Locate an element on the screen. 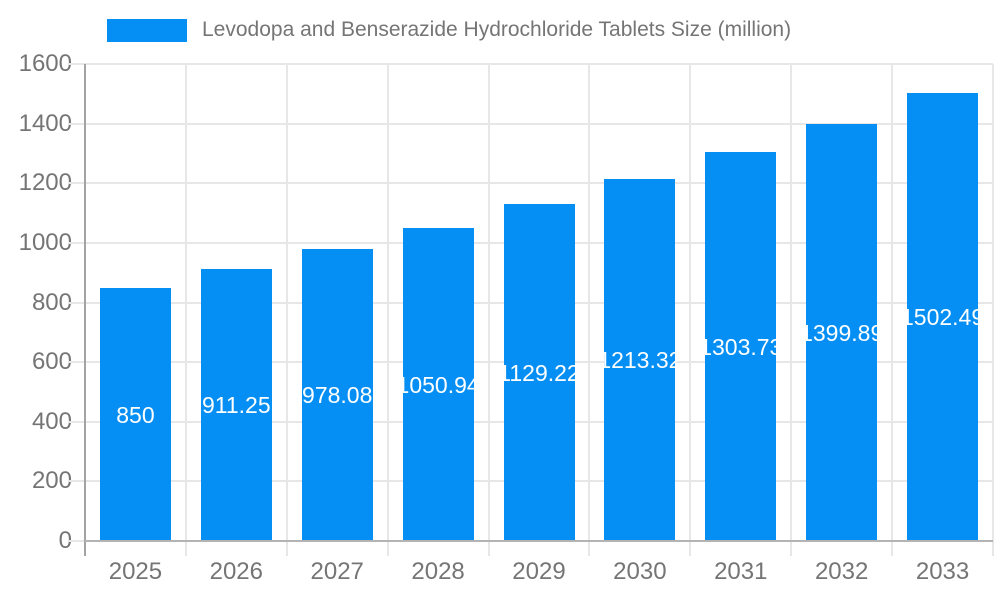 The width and height of the screenshot is (1000, 600). x-axis-line is located at coordinates (539, 541).